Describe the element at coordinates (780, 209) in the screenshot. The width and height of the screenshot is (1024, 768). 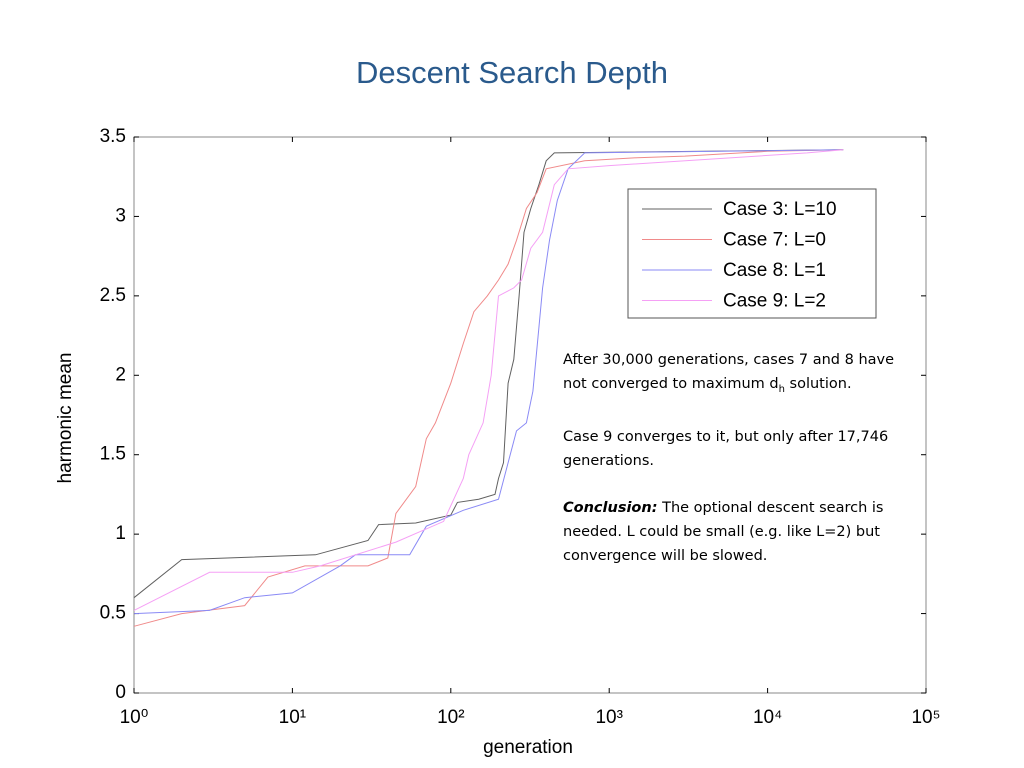
I see `legend-label: Case 3: L=10` at that location.